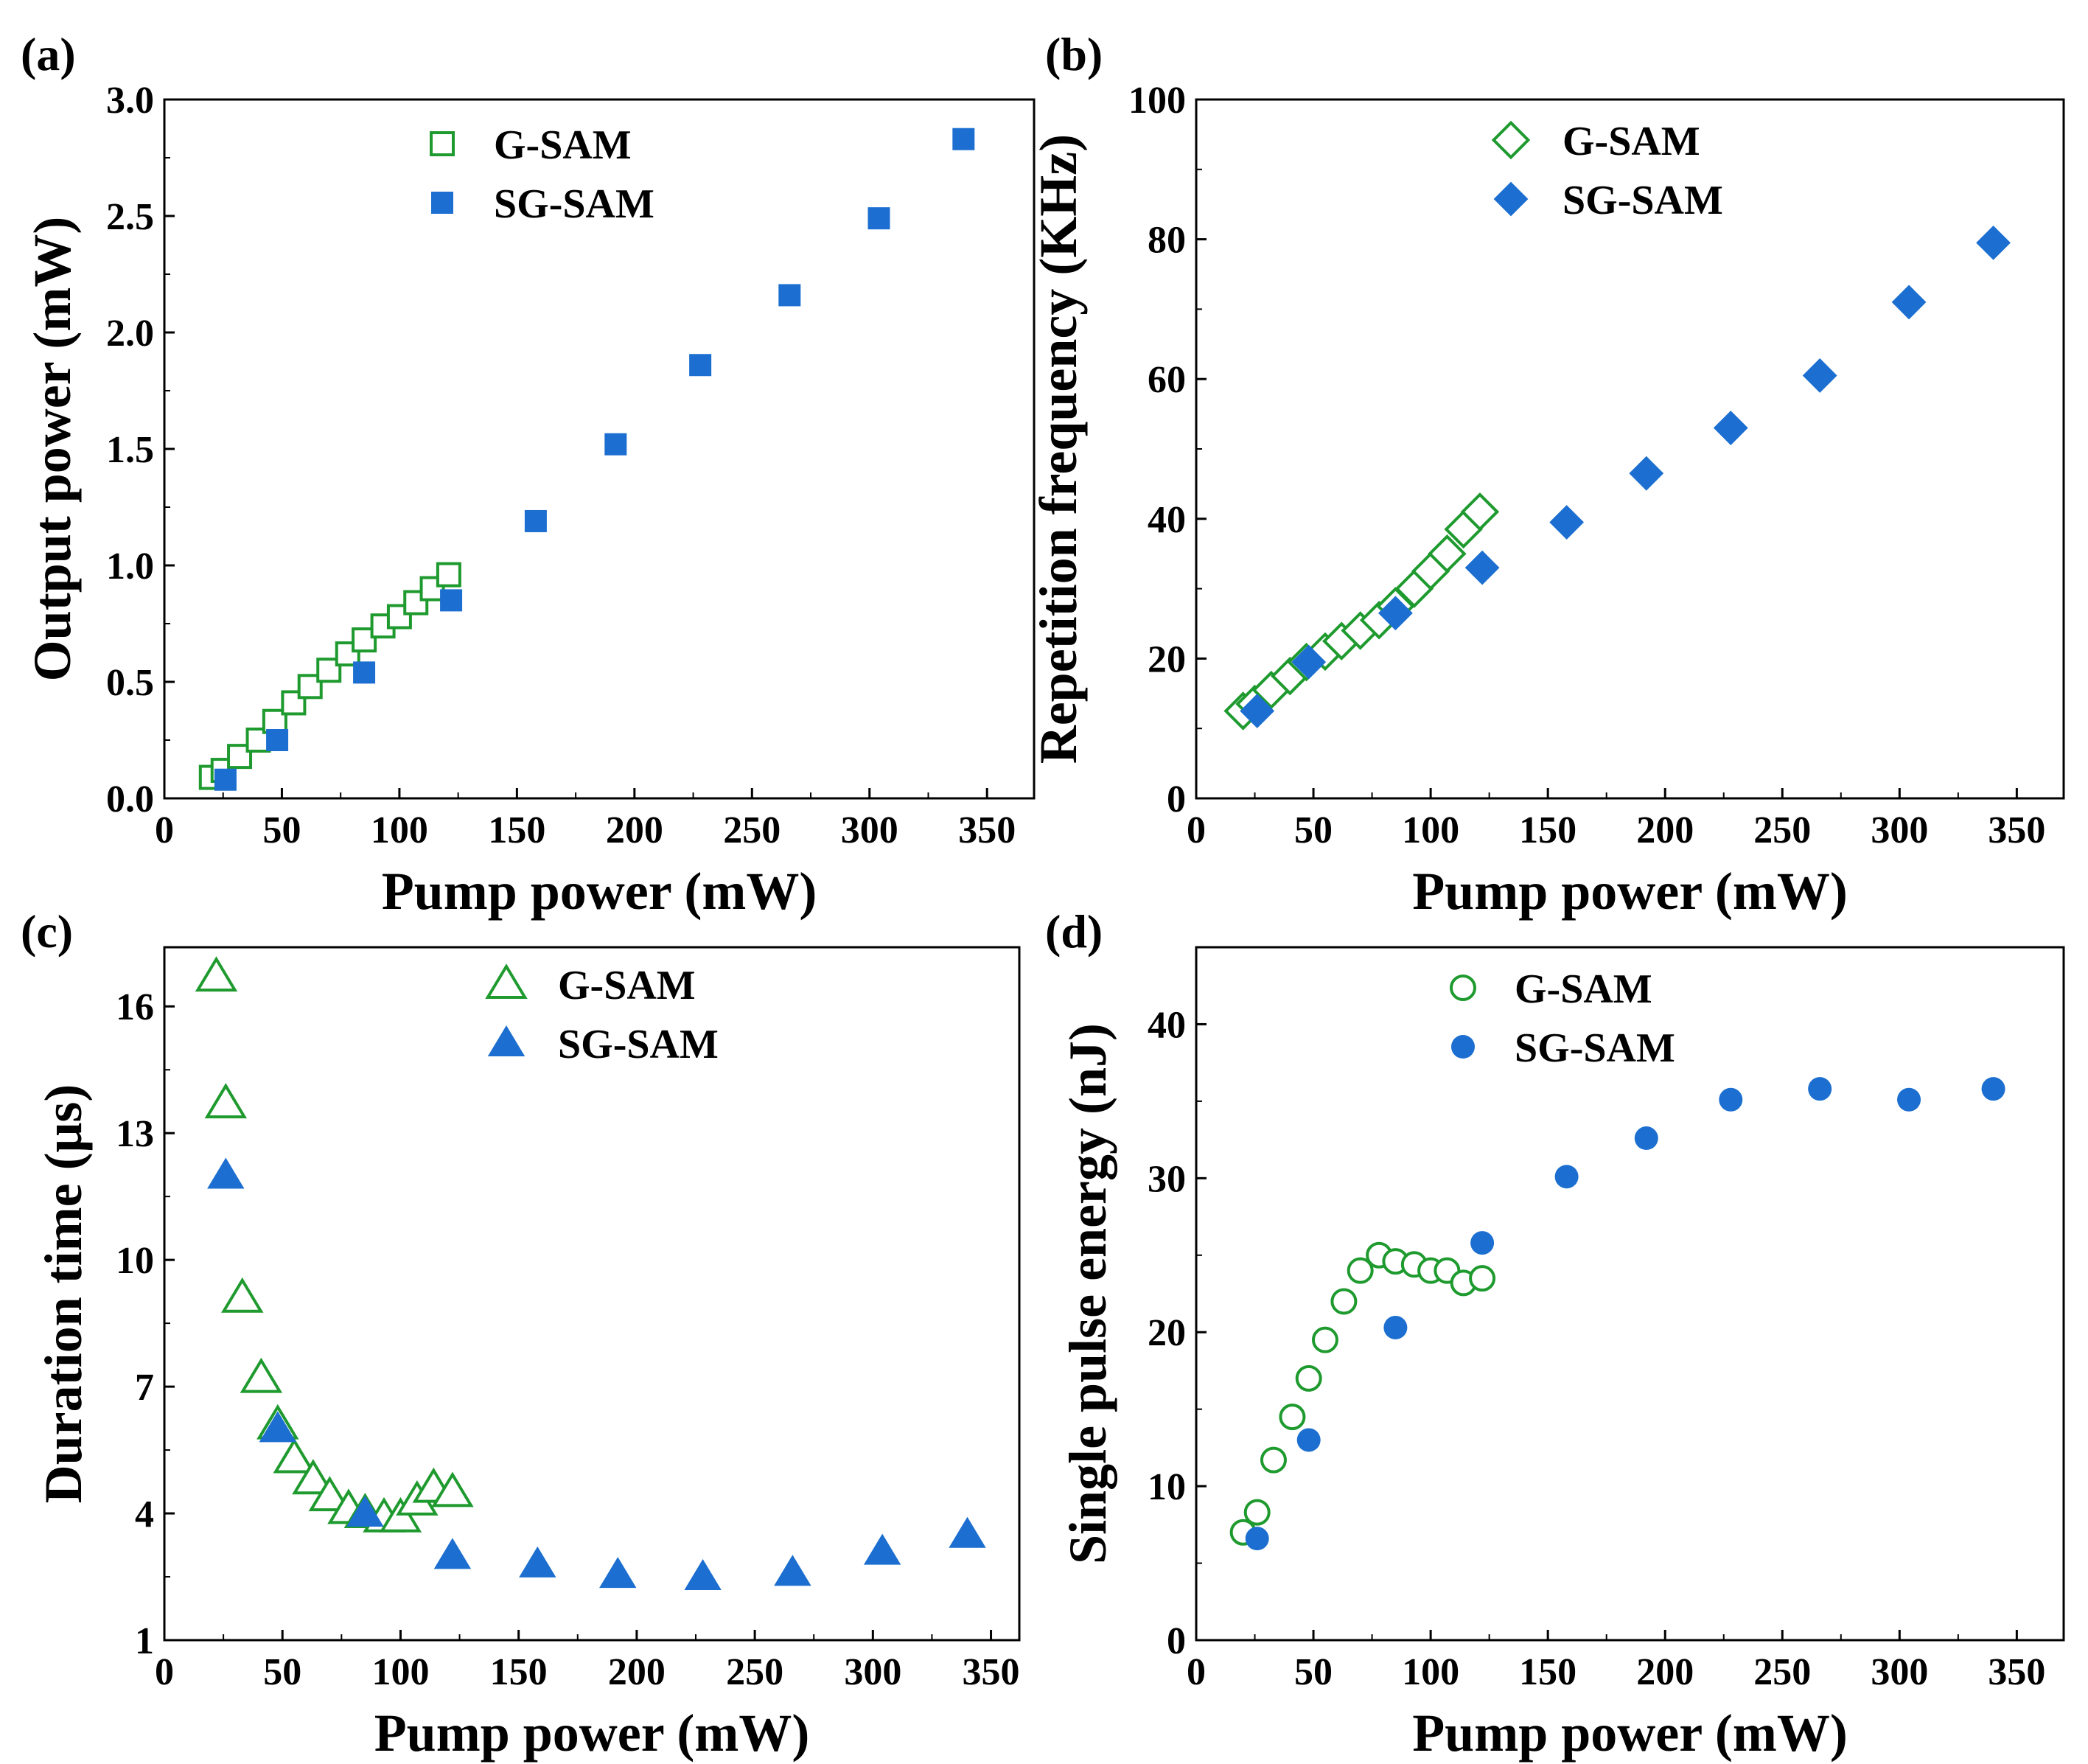 The width and height of the screenshot is (2088, 1764). Describe the element at coordinates (48, 54) in the screenshot. I see `panel-label-a: (a)` at that location.